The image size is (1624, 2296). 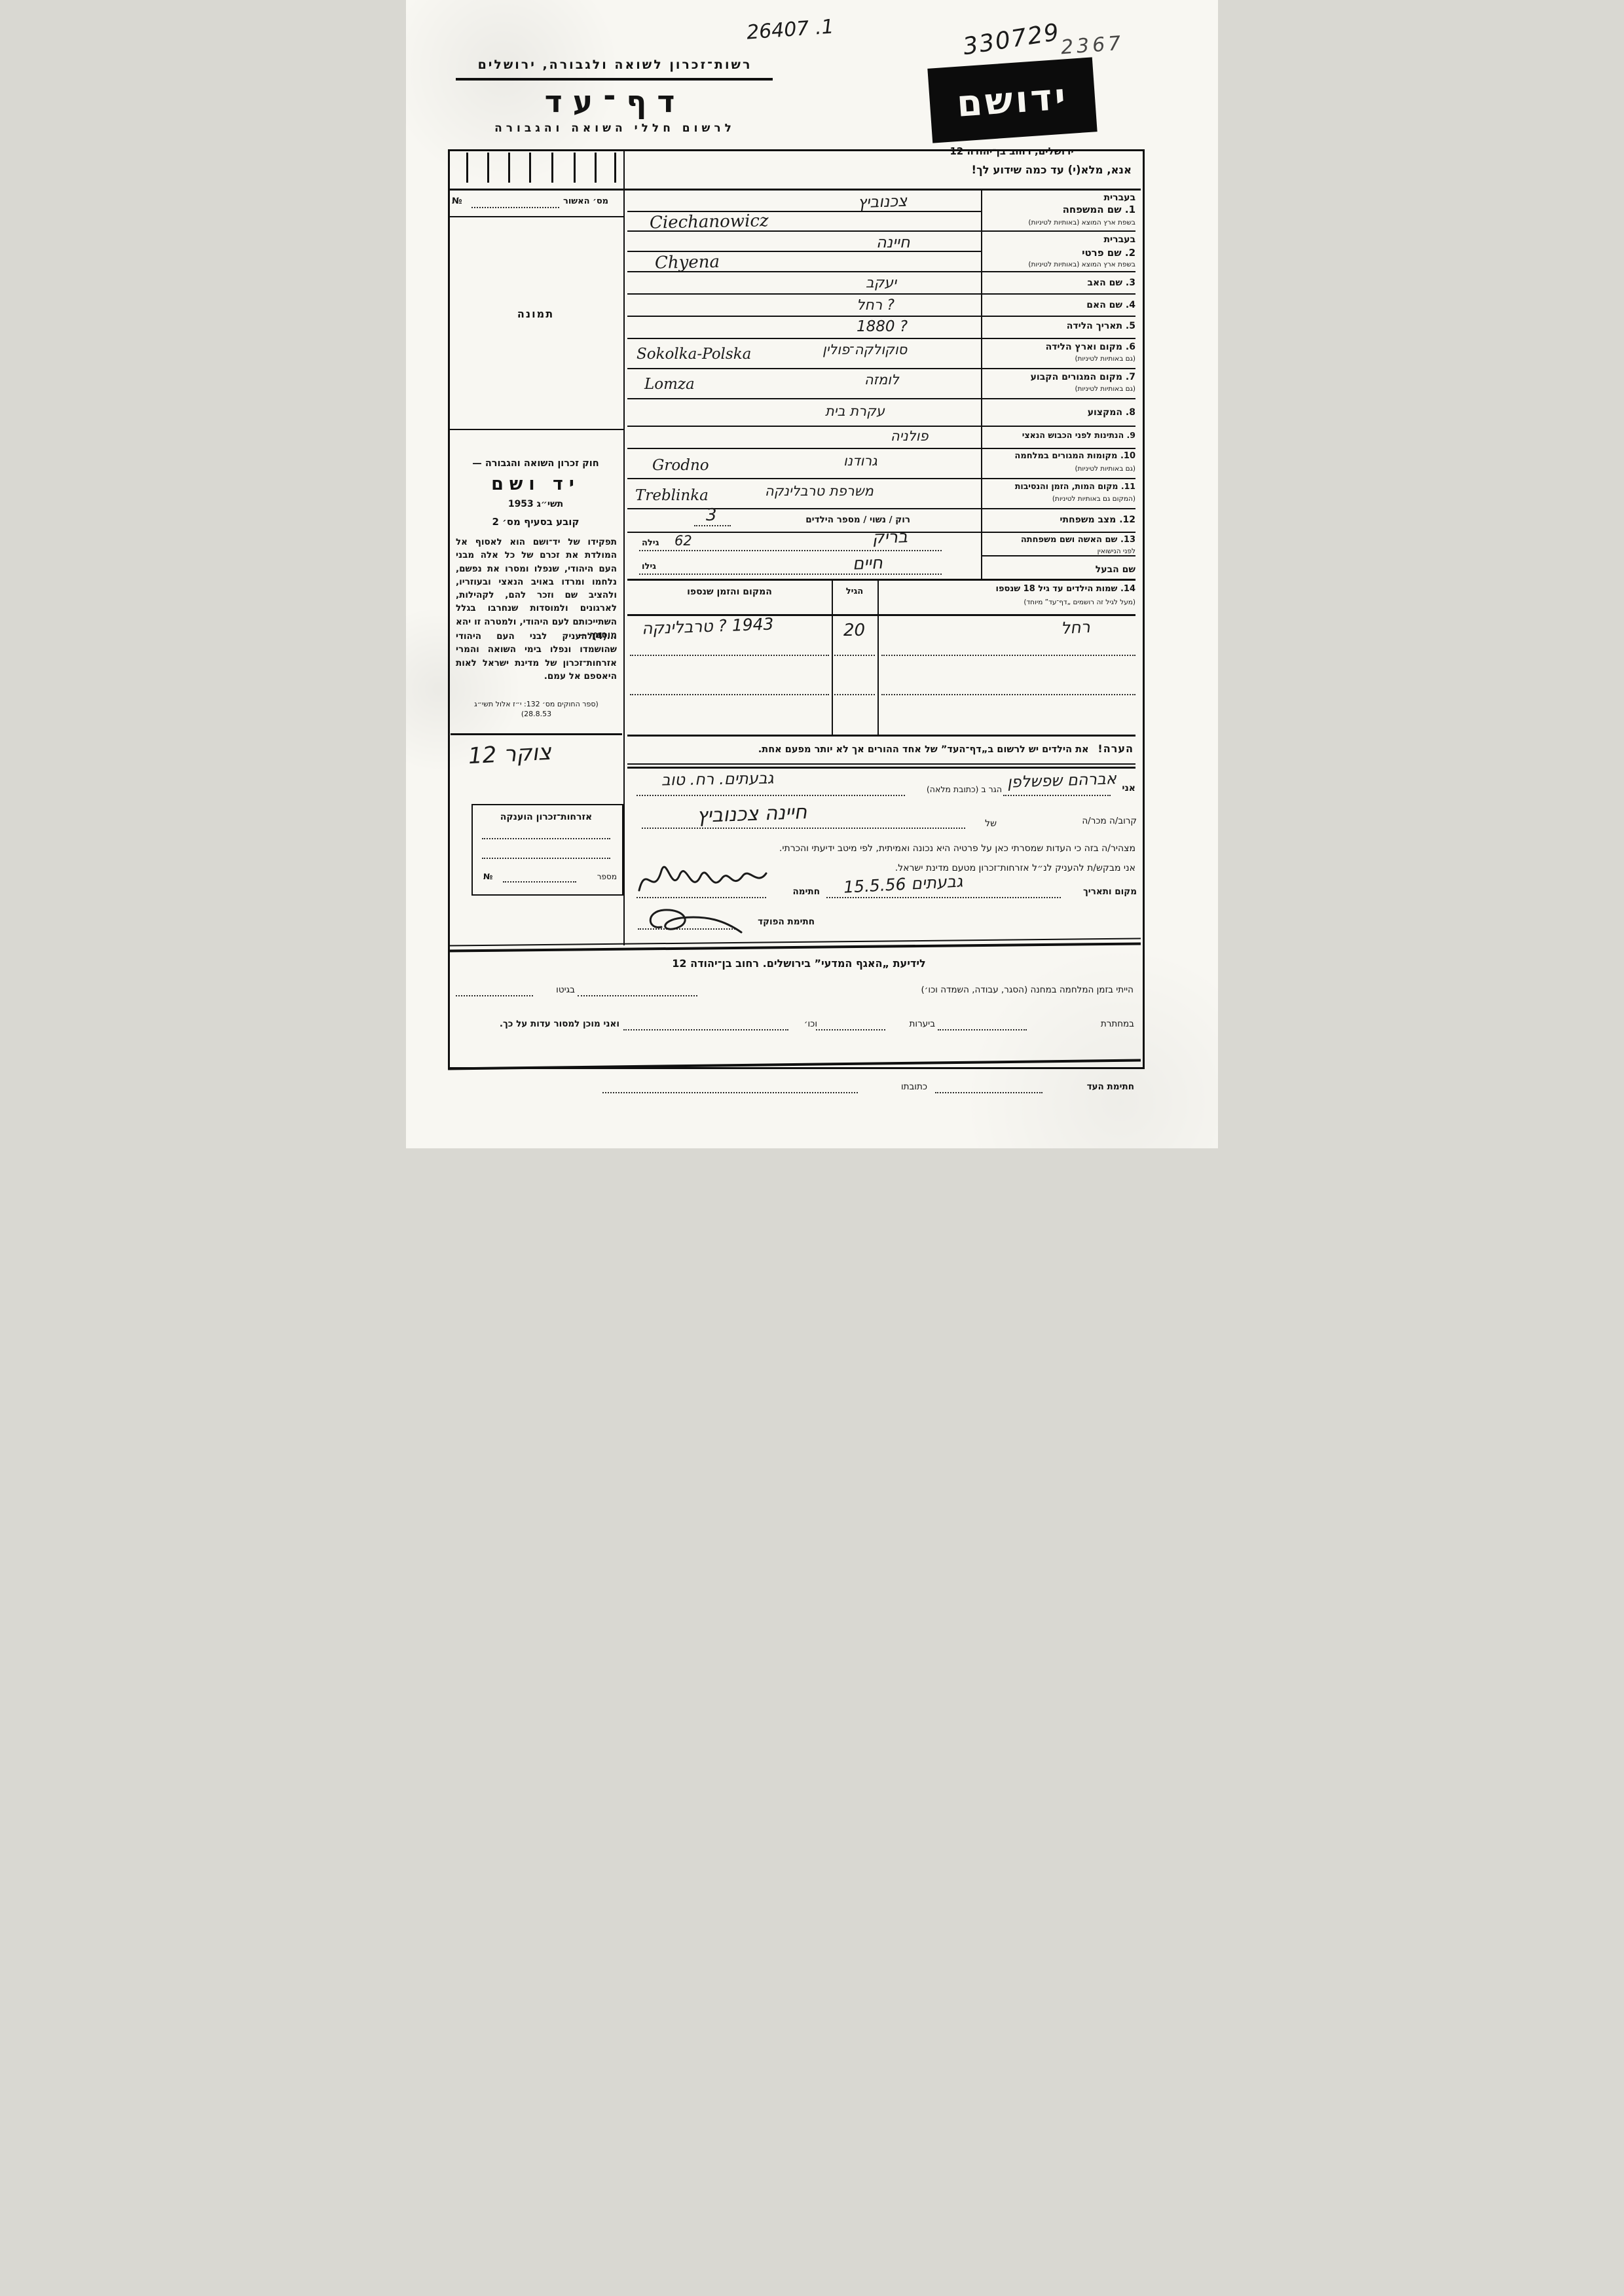 What do you see at coordinates (881, 615) in the screenshot?
I see `table-header-border` at bounding box center [881, 615].